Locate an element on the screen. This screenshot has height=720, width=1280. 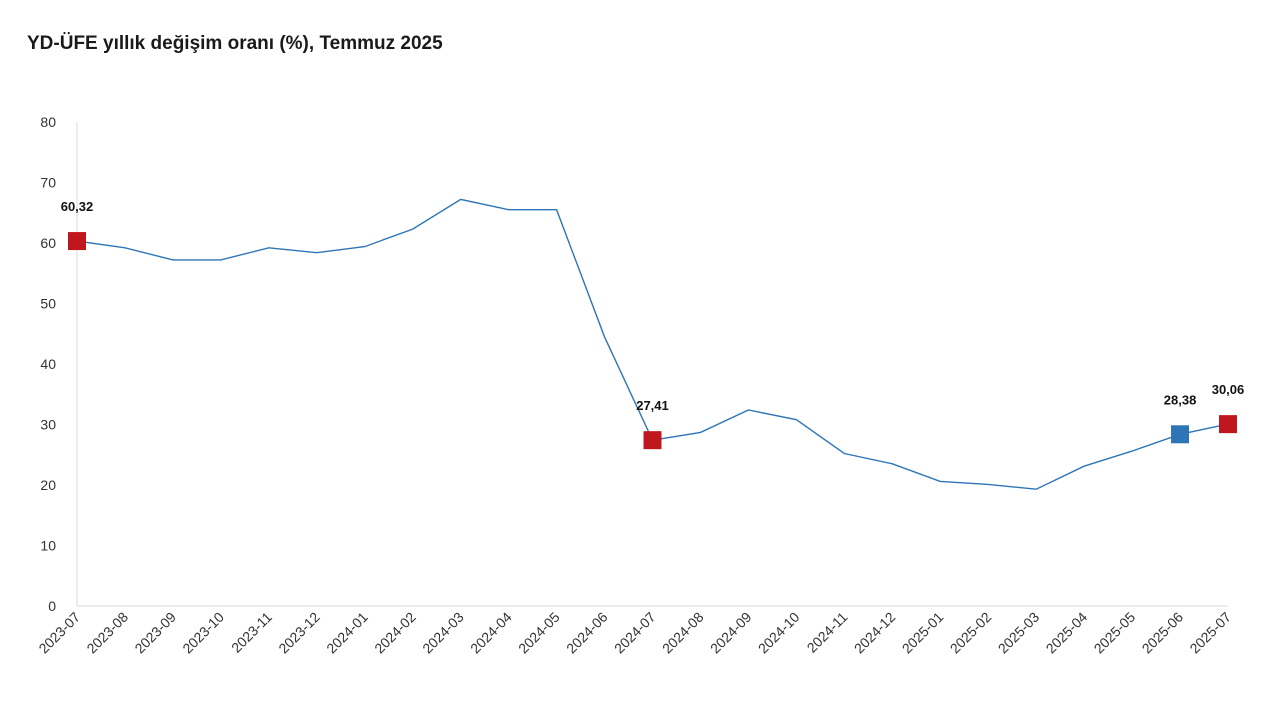
x-tick-label: 2023-08 is located at coordinates (107, 633).